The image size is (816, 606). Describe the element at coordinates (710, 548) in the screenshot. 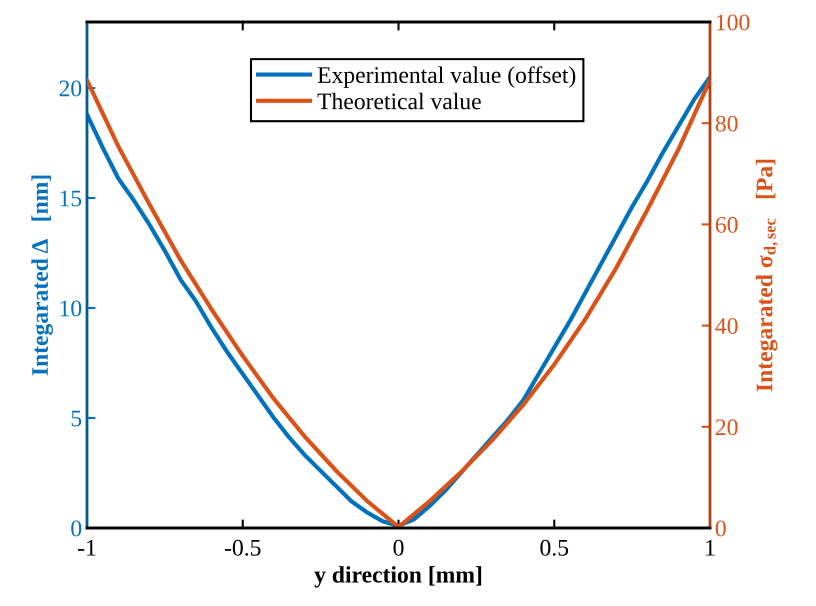

I see `x-tick-label: 1` at that location.